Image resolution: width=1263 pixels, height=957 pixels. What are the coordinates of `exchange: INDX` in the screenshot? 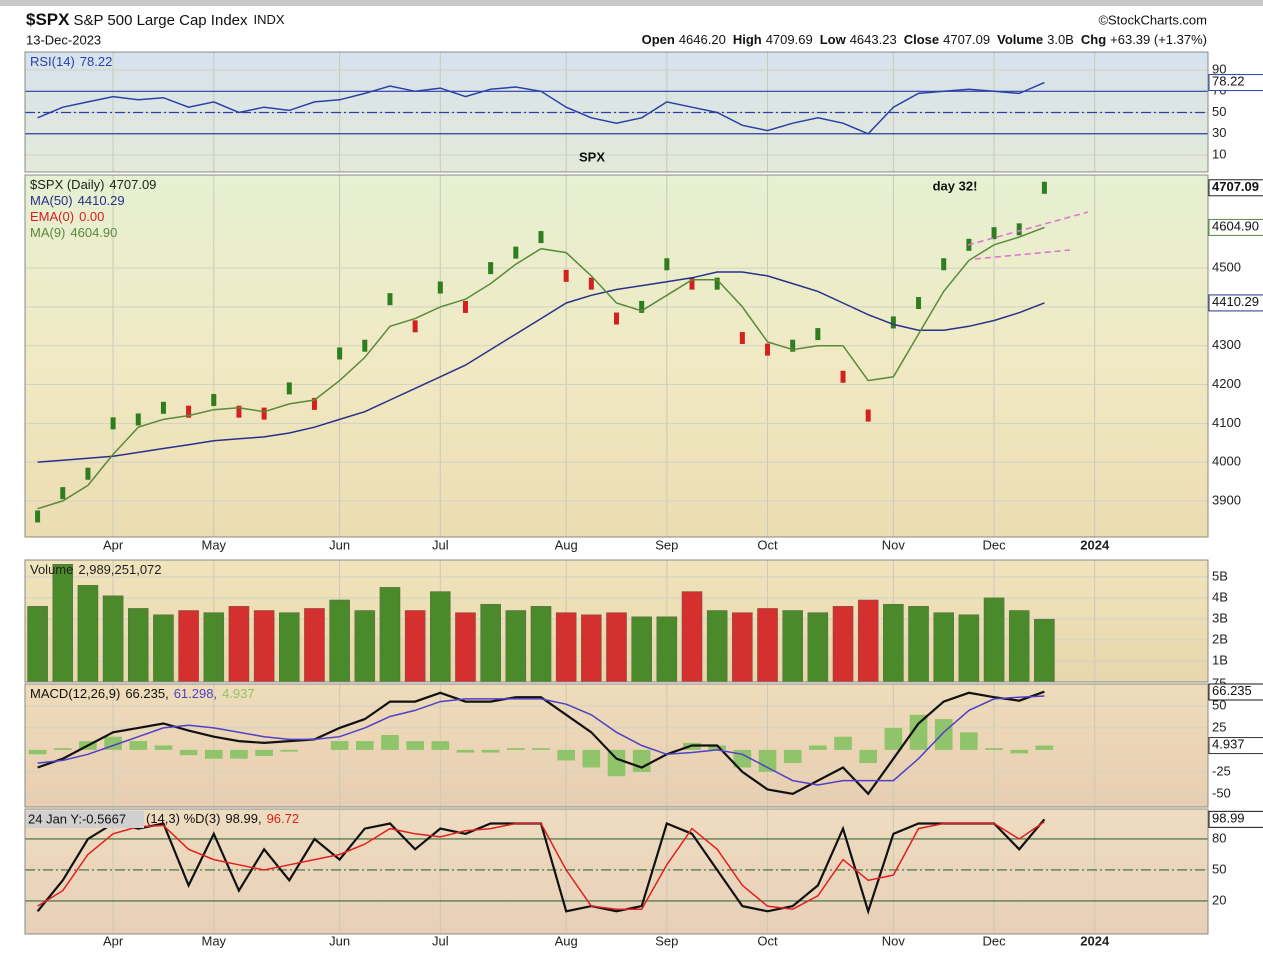 It's located at (269, 19).